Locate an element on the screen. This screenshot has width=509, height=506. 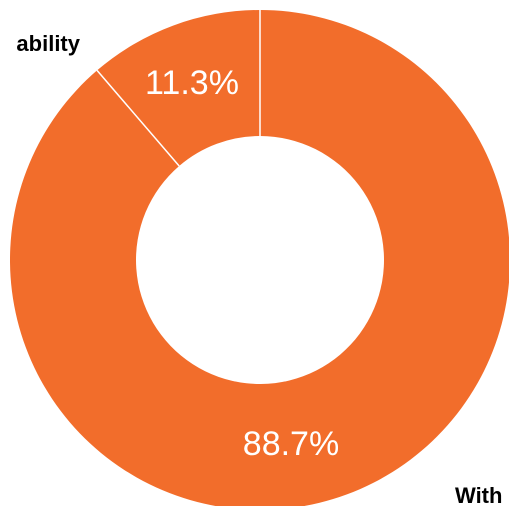
category-label-ability: ability is located at coordinates (48, 43).